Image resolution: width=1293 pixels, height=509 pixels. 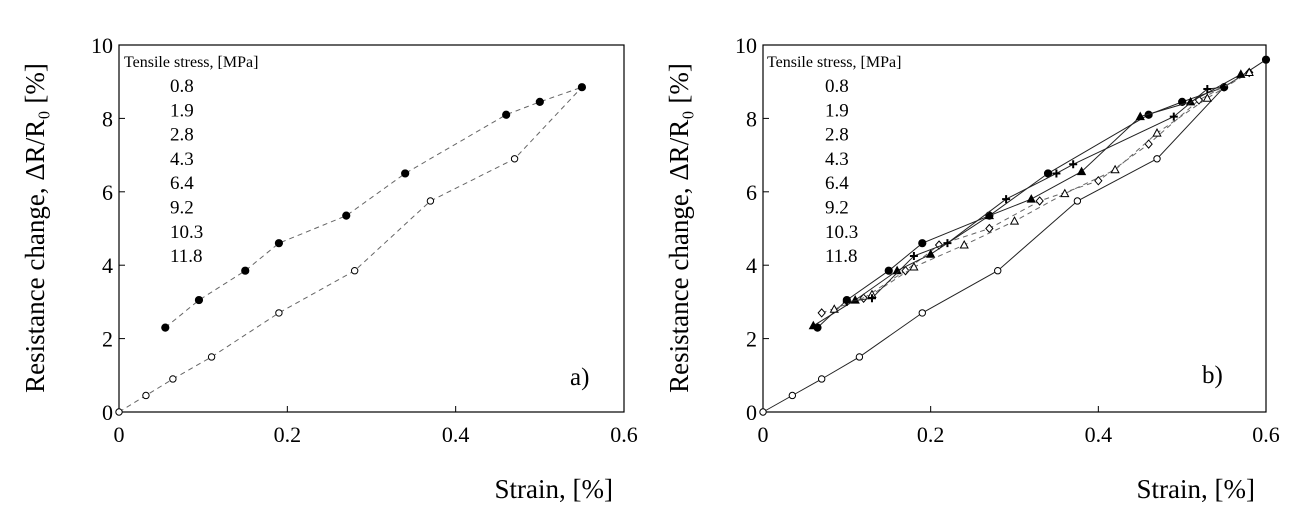 What do you see at coordinates (1212, 375) in the screenshot?
I see `panel-label: b)` at bounding box center [1212, 375].